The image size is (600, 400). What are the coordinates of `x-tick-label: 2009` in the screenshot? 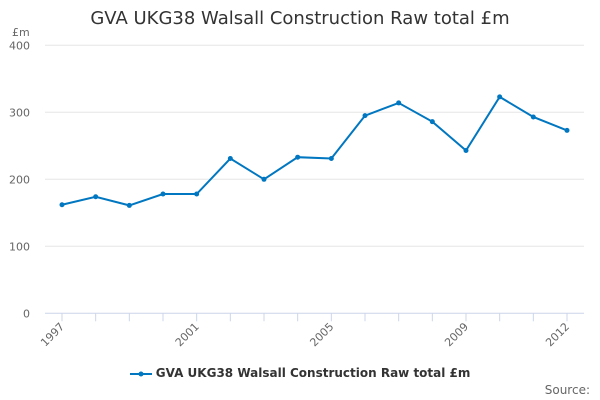 It's located at (456, 334).